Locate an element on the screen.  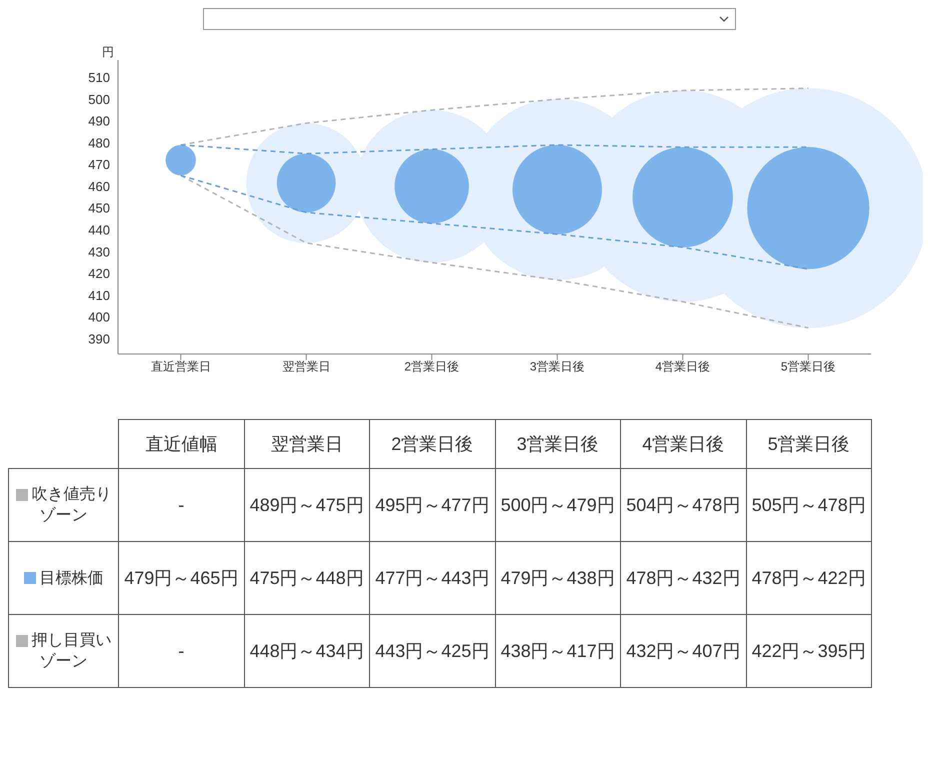
data-label: 504円～478円 is located at coordinates (683, 505).